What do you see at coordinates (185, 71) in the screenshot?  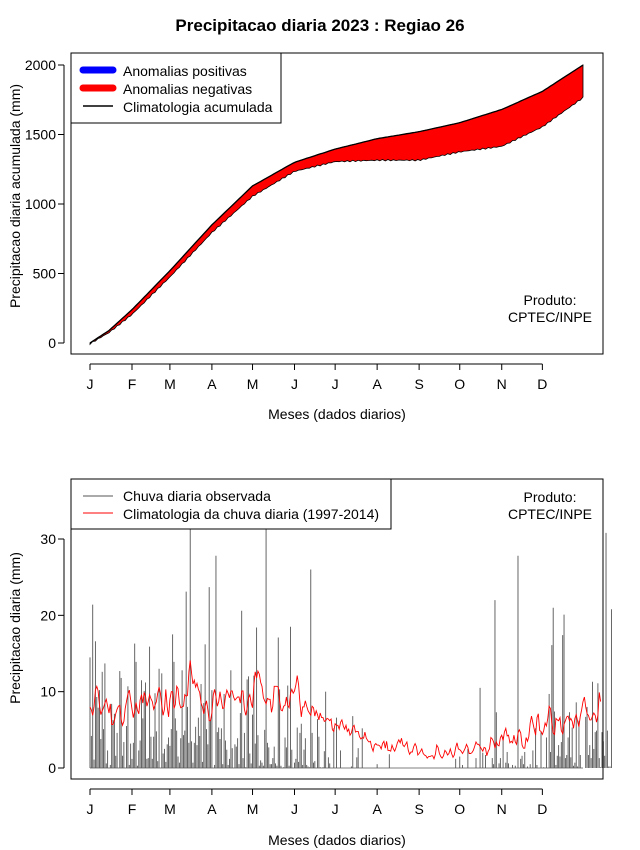 I see `legend-entry: Anomalias positivas` at bounding box center [185, 71].